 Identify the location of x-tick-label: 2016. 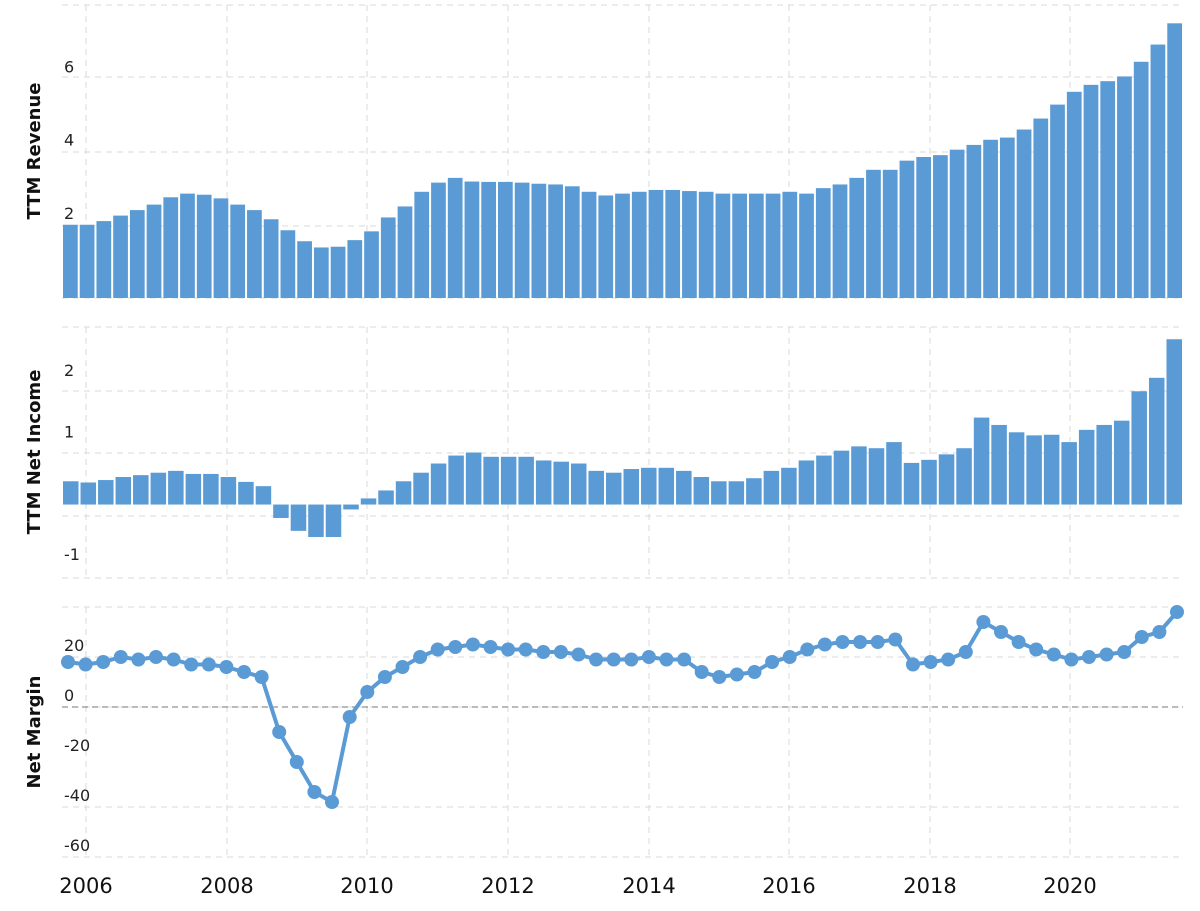
(788, 886).